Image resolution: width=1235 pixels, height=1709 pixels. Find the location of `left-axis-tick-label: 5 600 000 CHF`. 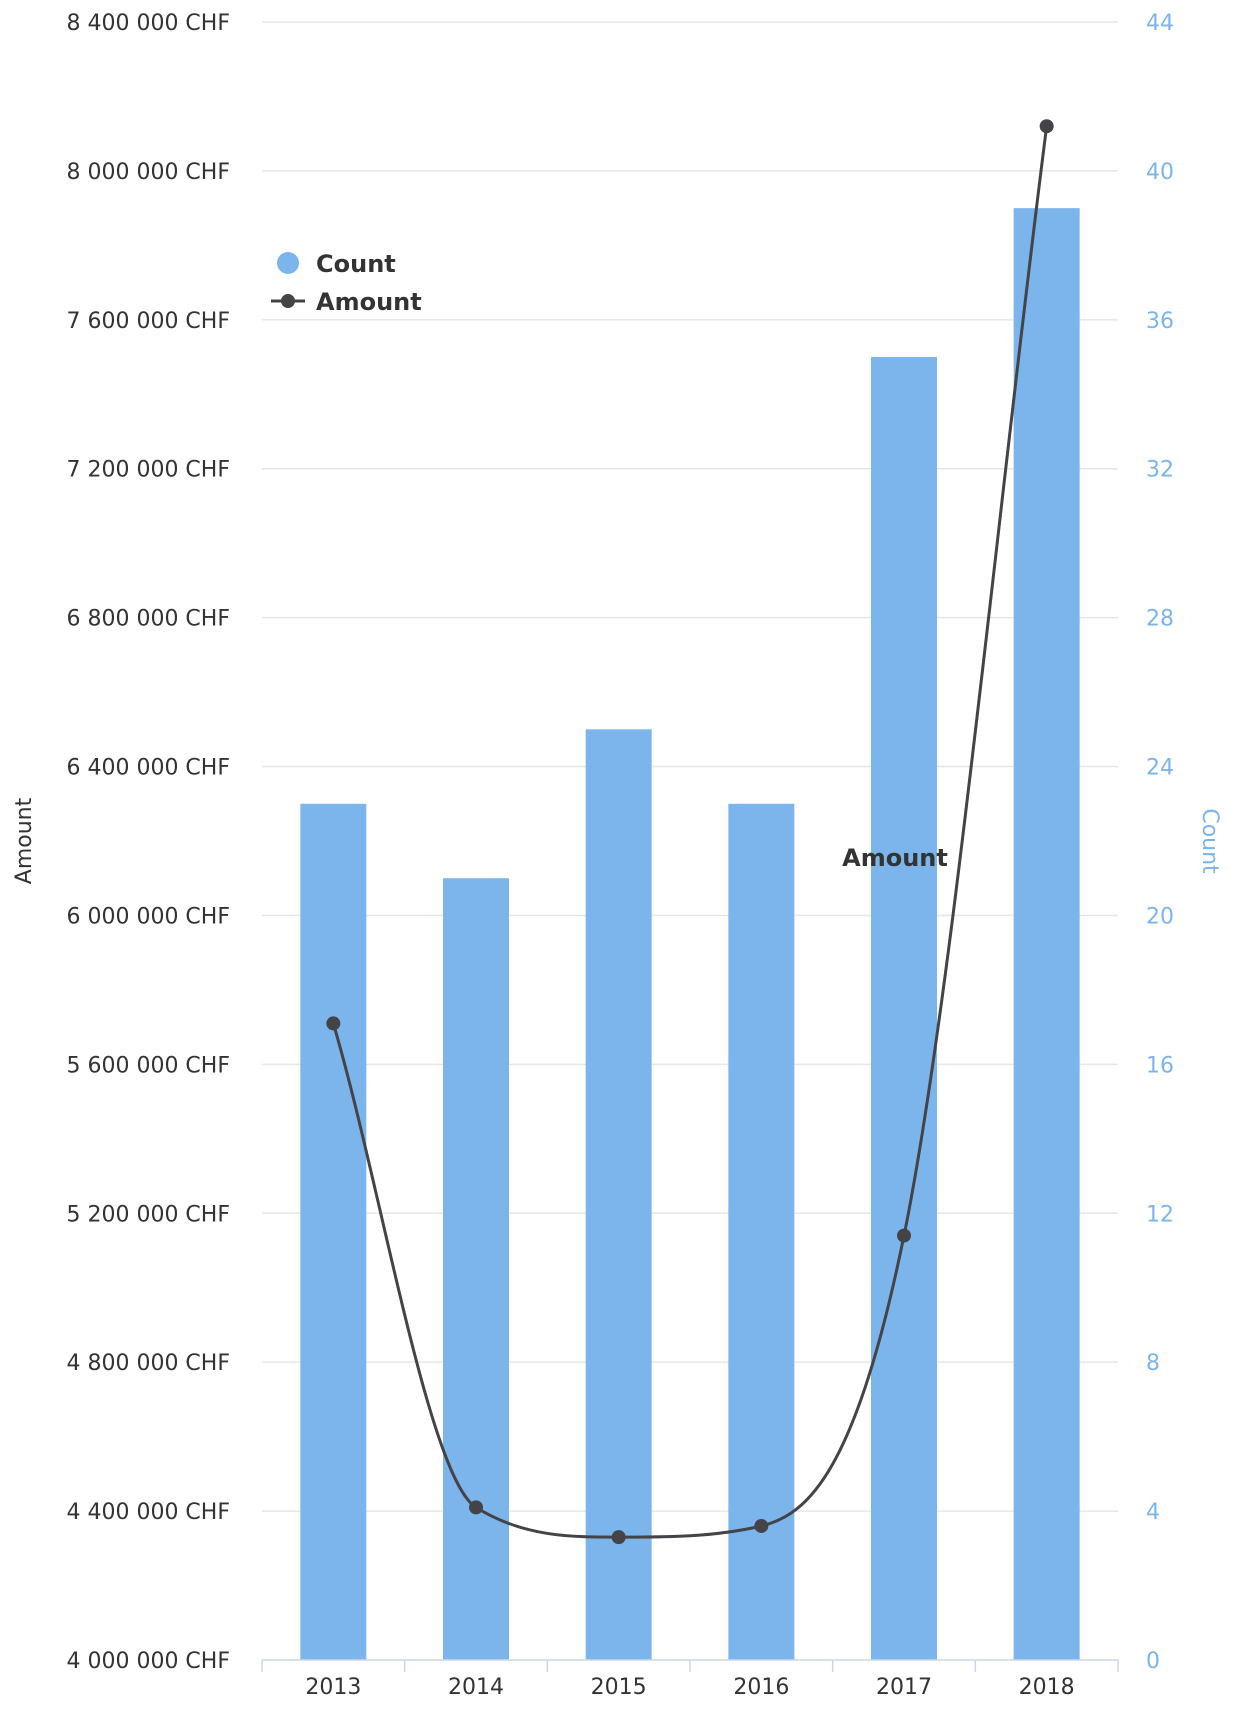

left-axis-tick-label: 5 600 000 CHF is located at coordinates (148, 1065).